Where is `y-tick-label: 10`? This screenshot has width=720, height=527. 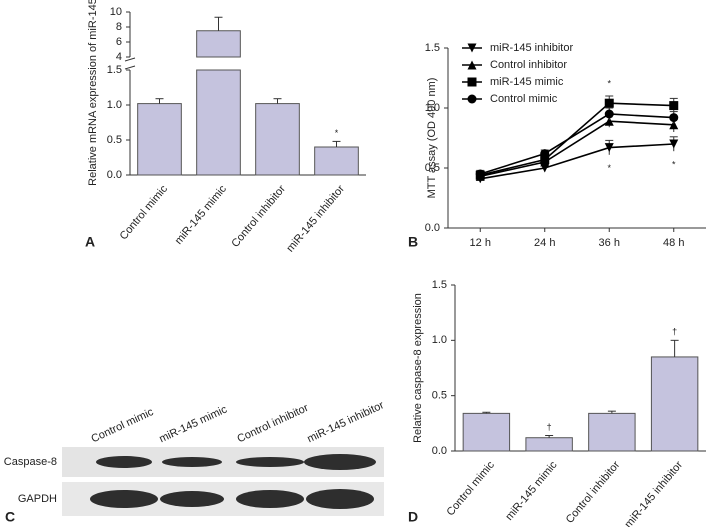 y-tick-label: 10 is located at coordinates (116, 12).